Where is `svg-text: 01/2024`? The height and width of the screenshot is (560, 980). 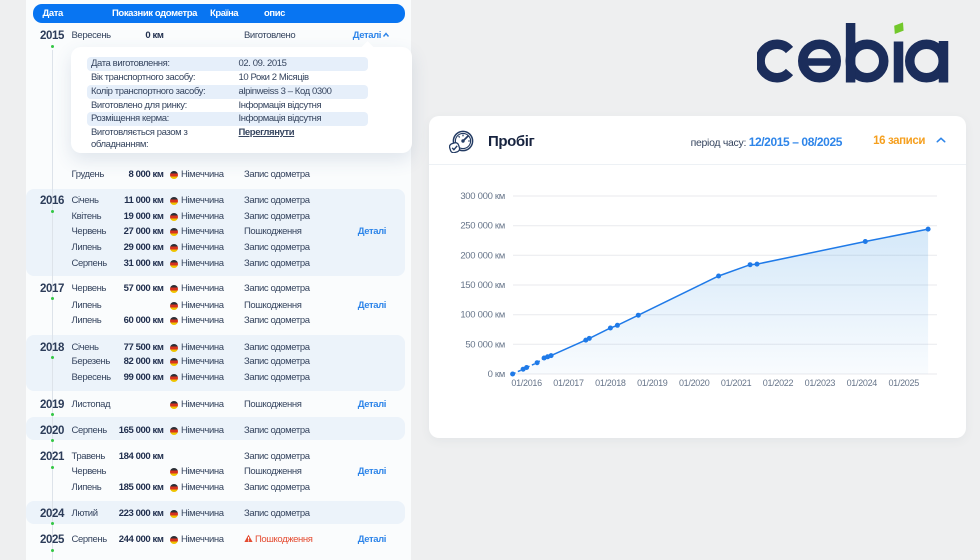
svg-text: 01/2024 is located at coordinates (862, 383).